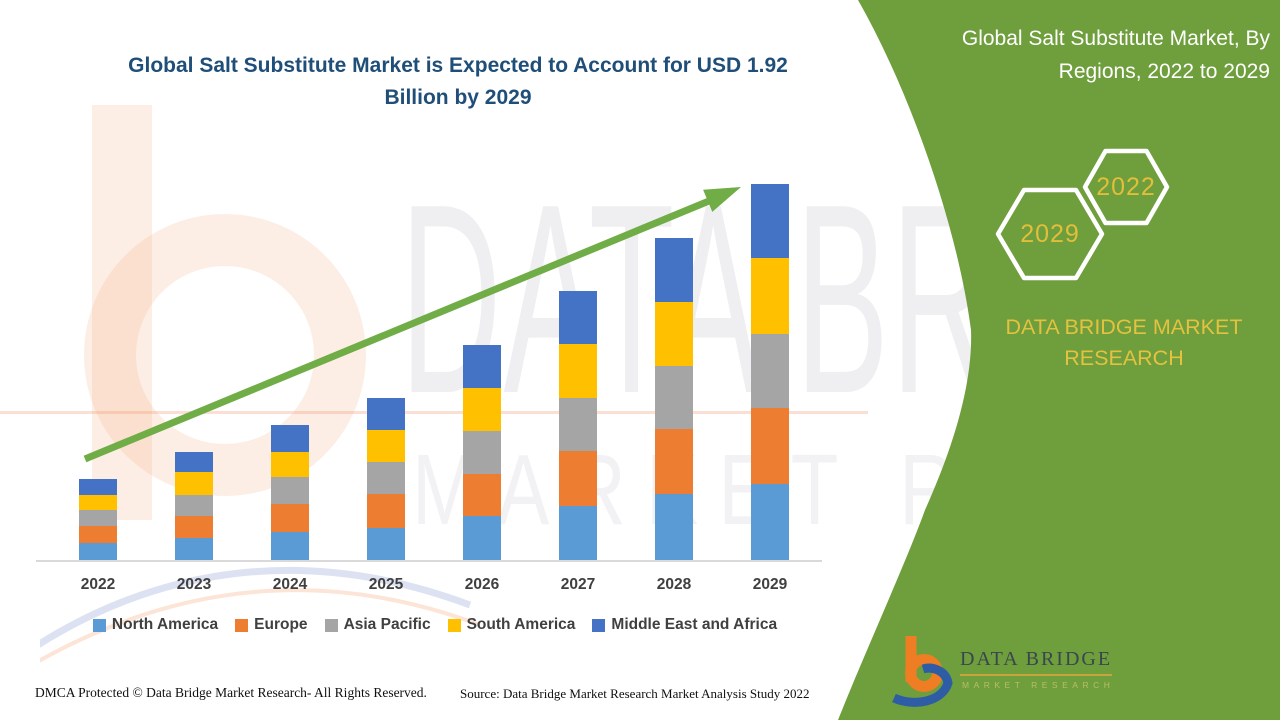  What do you see at coordinates (386, 511) in the screenshot?
I see `segment-europe-2025` at bounding box center [386, 511].